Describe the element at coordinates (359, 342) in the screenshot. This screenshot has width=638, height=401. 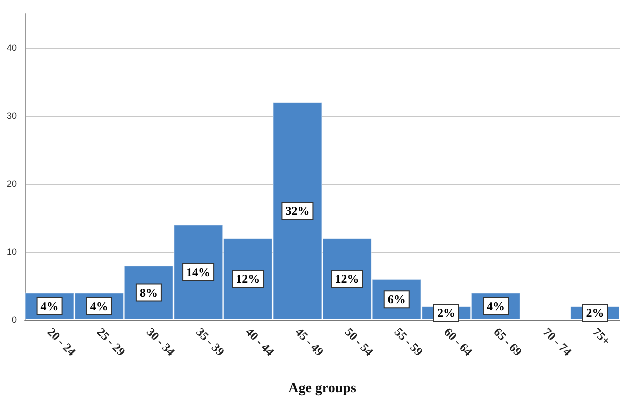
I see `x-tick-label: 50 - 54` at that location.